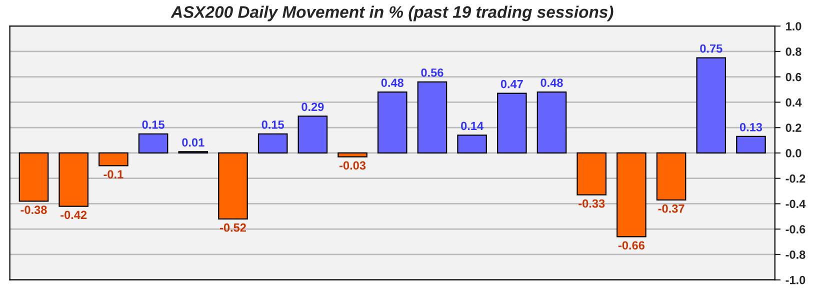  I want to click on y-tick-label: 0.8, so click(794, 52).